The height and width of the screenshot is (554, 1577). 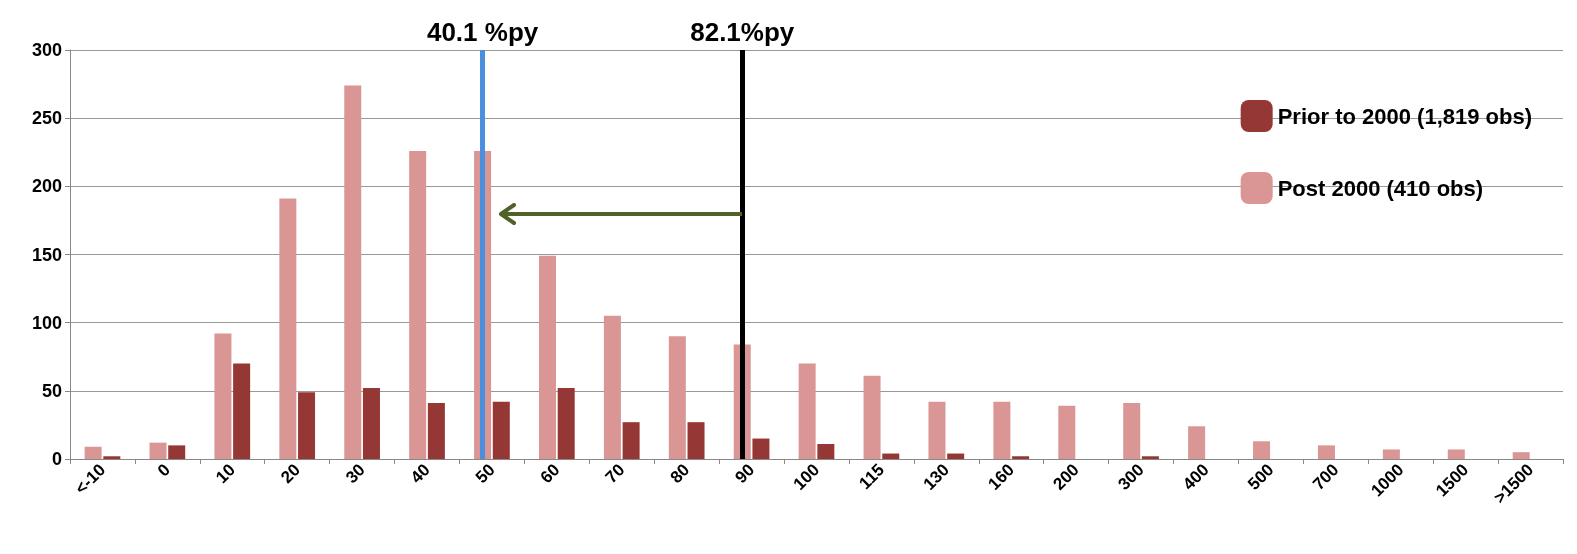 What do you see at coordinates (1001, 477) in the screenshot?
I see `x-tick-label: 160` at bounding box center [1001, 477].